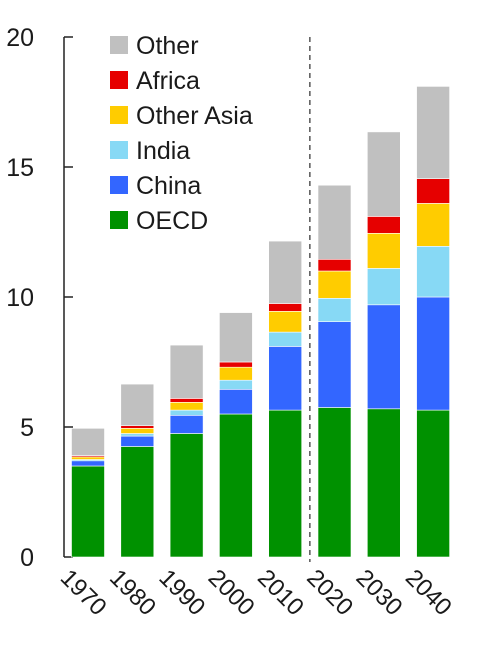 The height and width of the screenshot is (650, 491). Describe the element at coordinates (119, 150) in the screenshot. I see `legend-swatch-india` at that location.